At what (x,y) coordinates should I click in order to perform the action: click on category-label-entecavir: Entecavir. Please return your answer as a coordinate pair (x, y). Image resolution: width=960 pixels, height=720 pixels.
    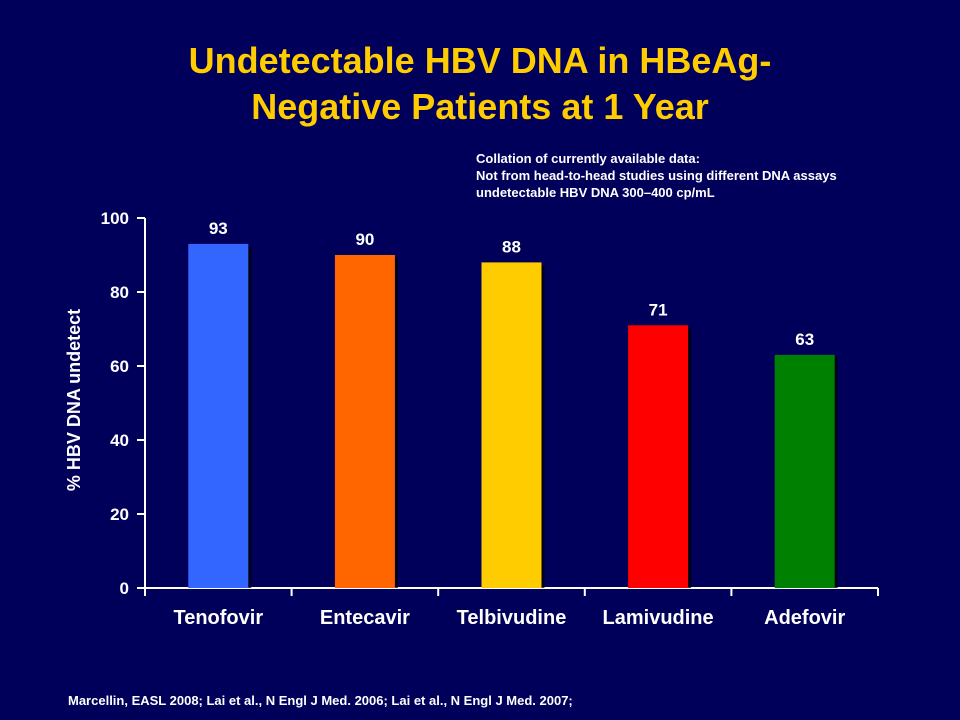
    Looking at the image, I should click on (365, 618).